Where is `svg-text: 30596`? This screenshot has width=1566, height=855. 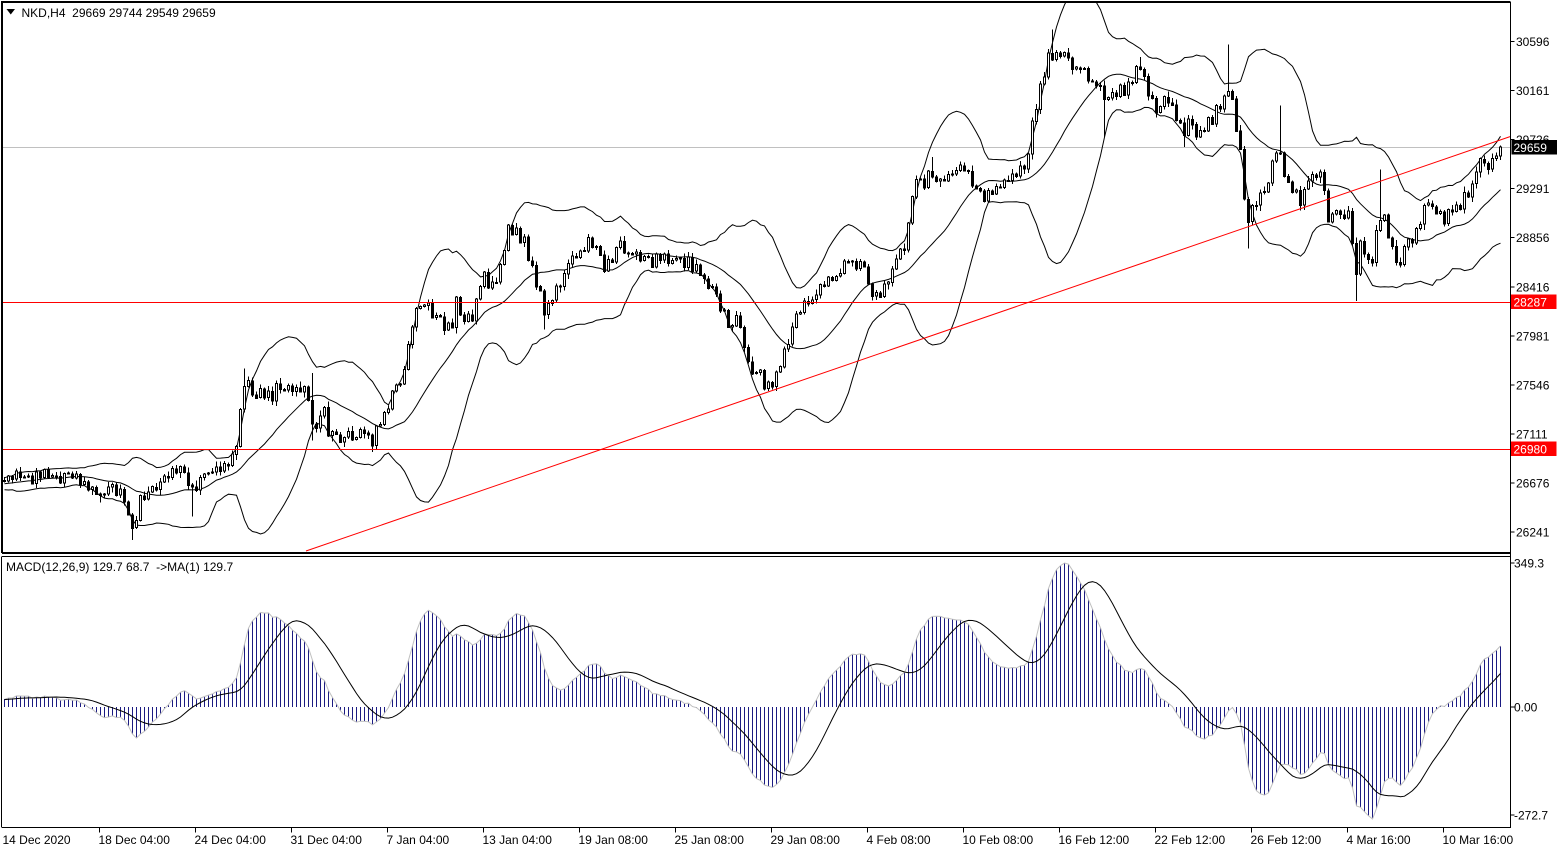 svg-text: 30596 is located at coordinates (1533, 42).